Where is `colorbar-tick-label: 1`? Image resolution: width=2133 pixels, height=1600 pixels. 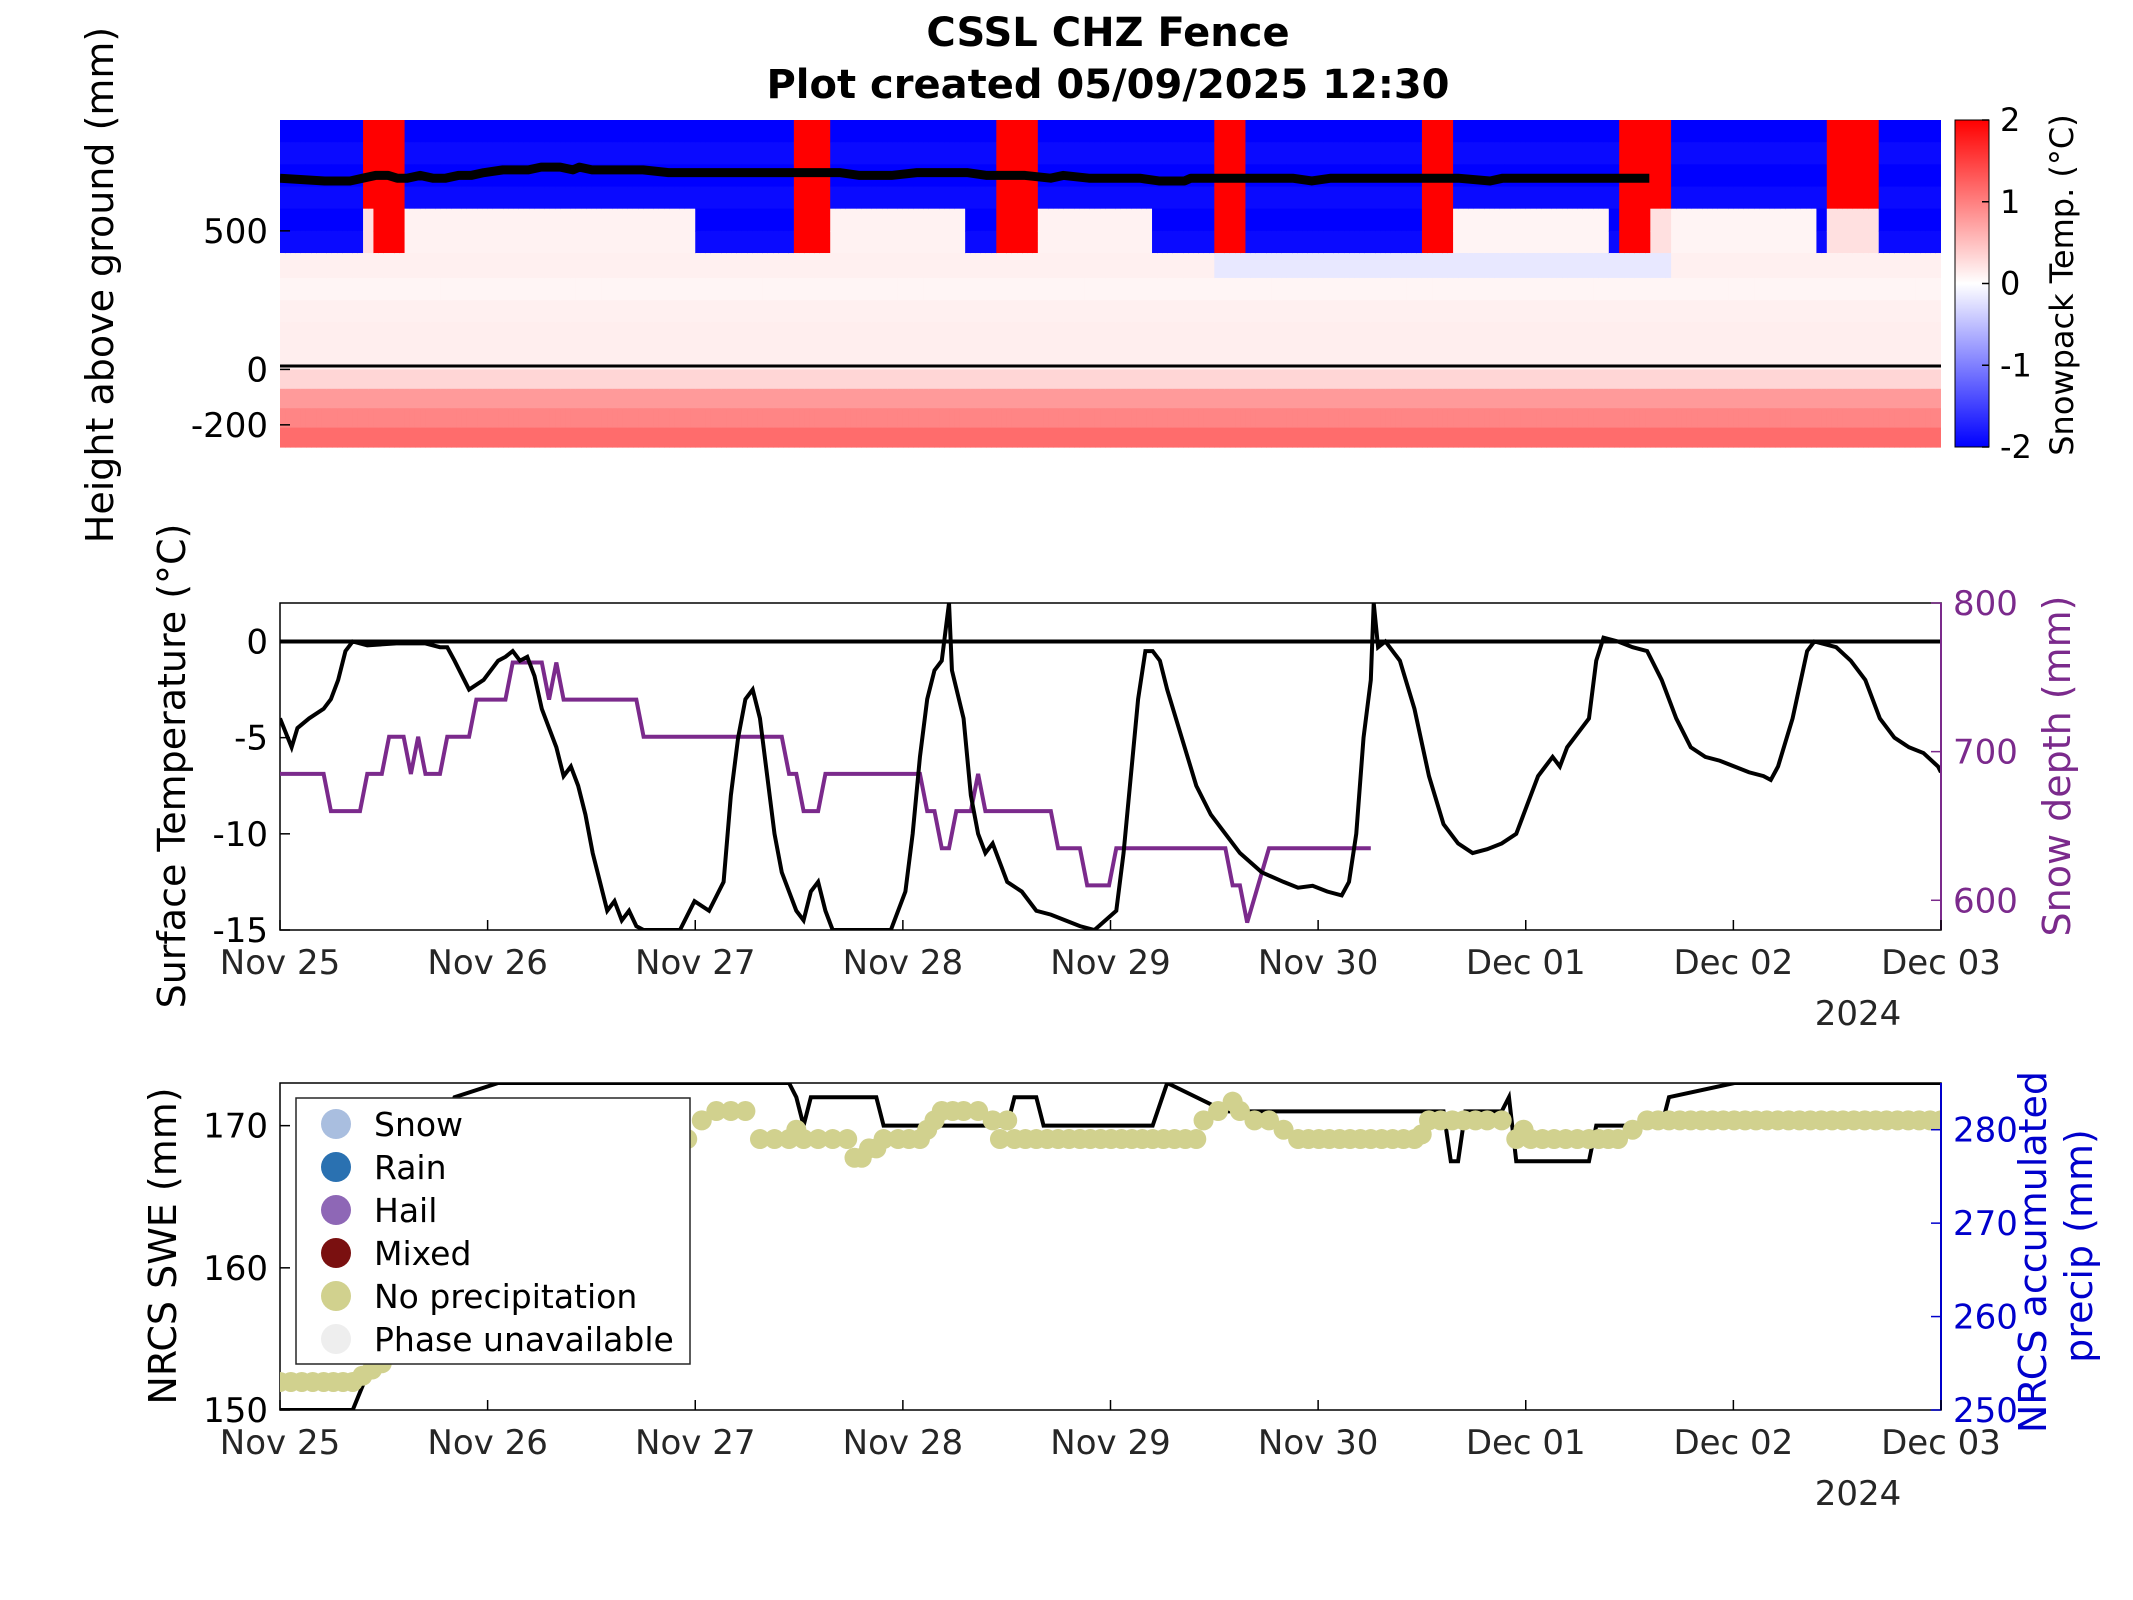
colorbar-tick-label: 1 is located at coordinates (2010, 202).